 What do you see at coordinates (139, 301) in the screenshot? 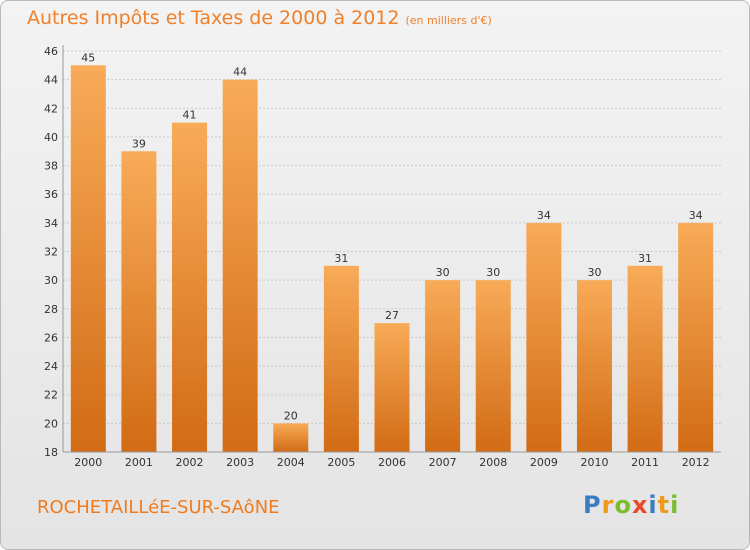
I see `bar-2001` at bounding box center [139, 301].